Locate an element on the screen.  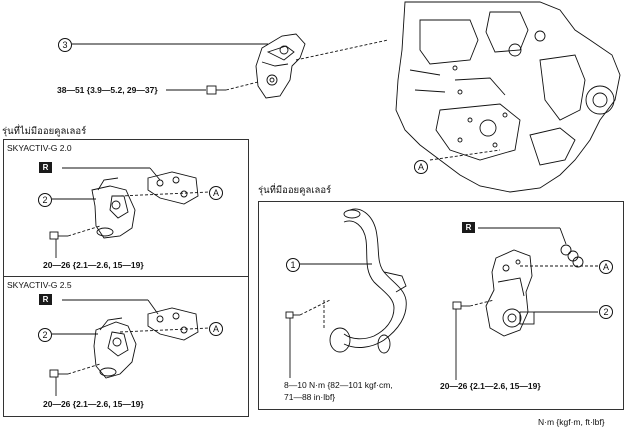
panel2-callout-A: A is located at coordinates (216, 329).